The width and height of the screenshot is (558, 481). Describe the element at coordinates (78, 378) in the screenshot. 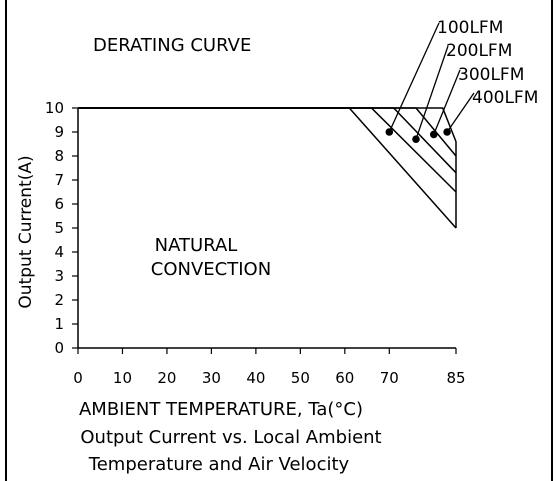

I see `x-tick-label-0: 0` at that location.